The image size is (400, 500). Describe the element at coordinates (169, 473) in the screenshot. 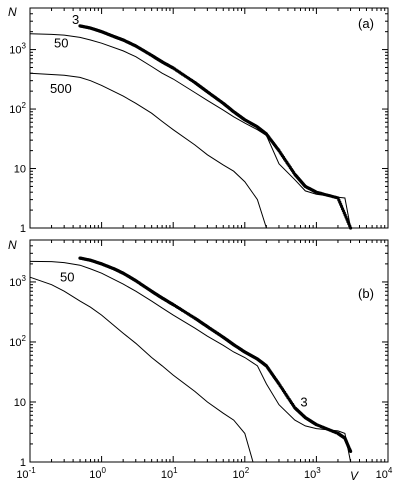

I see `x-tick-label: 10¹` at that location.